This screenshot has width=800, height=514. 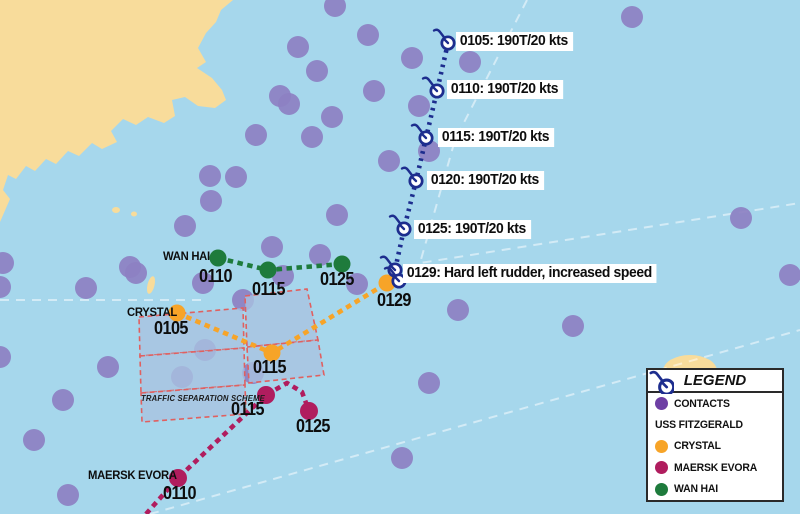 What do you see at coordinates (248, 409) in the screenshot?
I see `maersk-time-0115: 0115` at bounding box center [248, 409].